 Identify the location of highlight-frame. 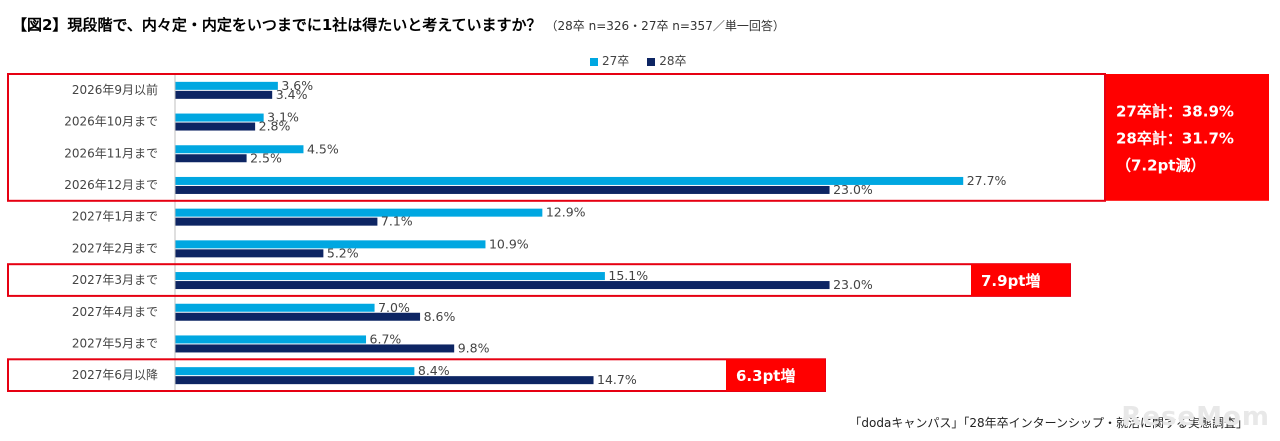
(539, 280).